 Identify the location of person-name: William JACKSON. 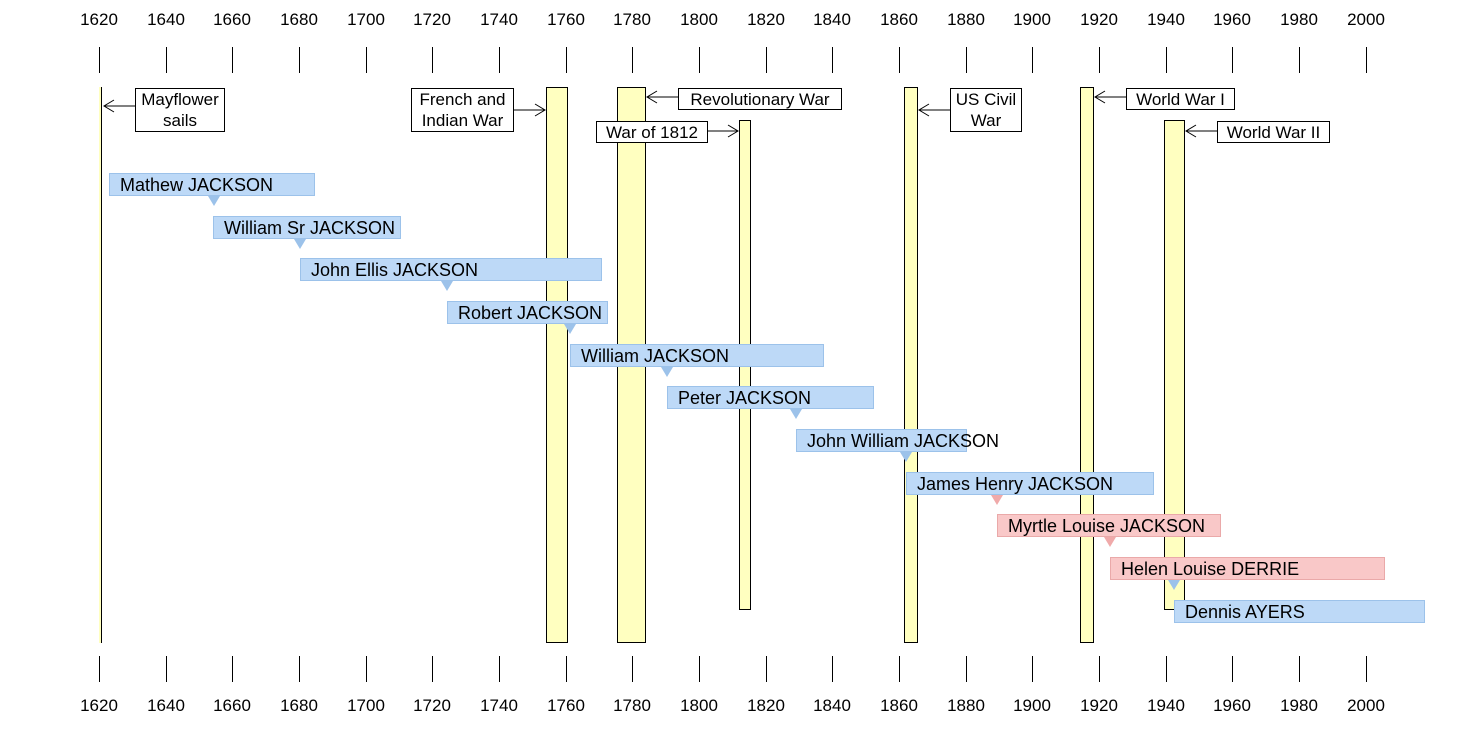
(655, 356).